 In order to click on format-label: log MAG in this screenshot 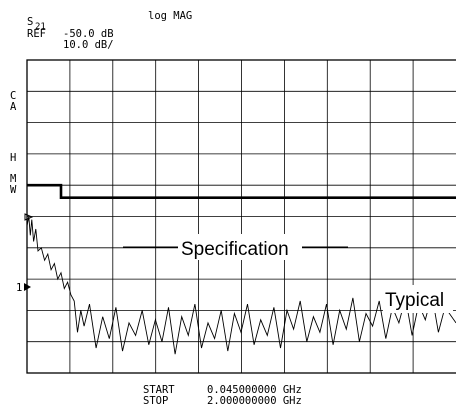, I will do `click(170, 16)`.